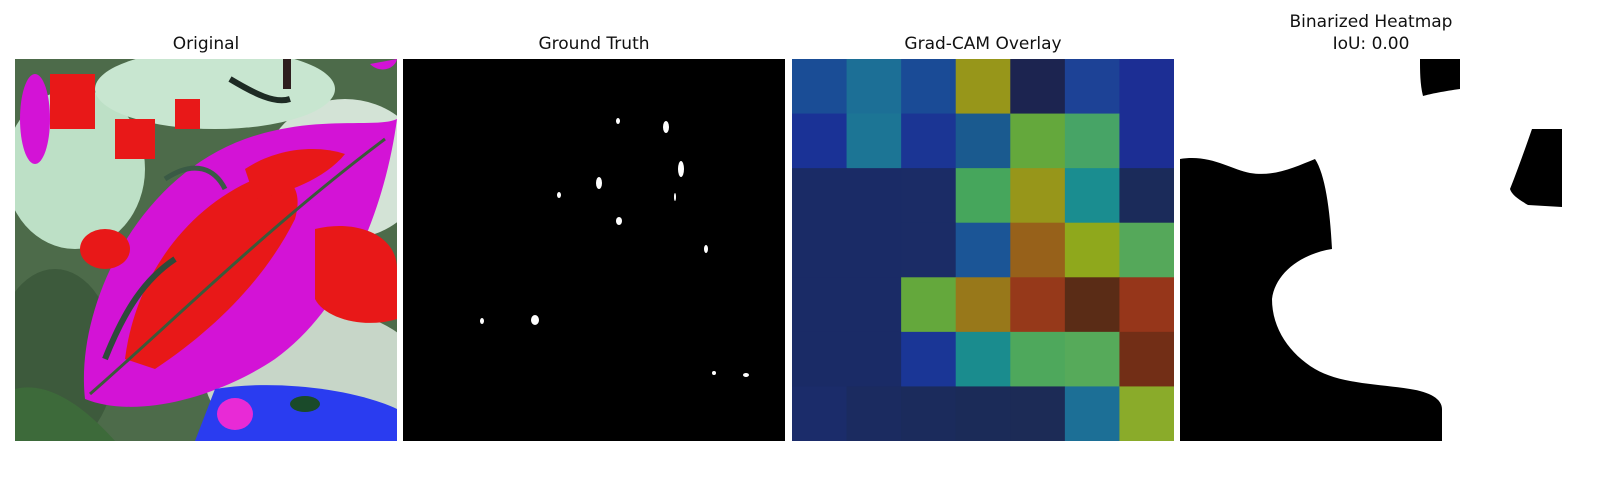 Image resolution: width=1600 pixels, height=500 pixels. I want to click on original-title: Original, so click(206, 44).